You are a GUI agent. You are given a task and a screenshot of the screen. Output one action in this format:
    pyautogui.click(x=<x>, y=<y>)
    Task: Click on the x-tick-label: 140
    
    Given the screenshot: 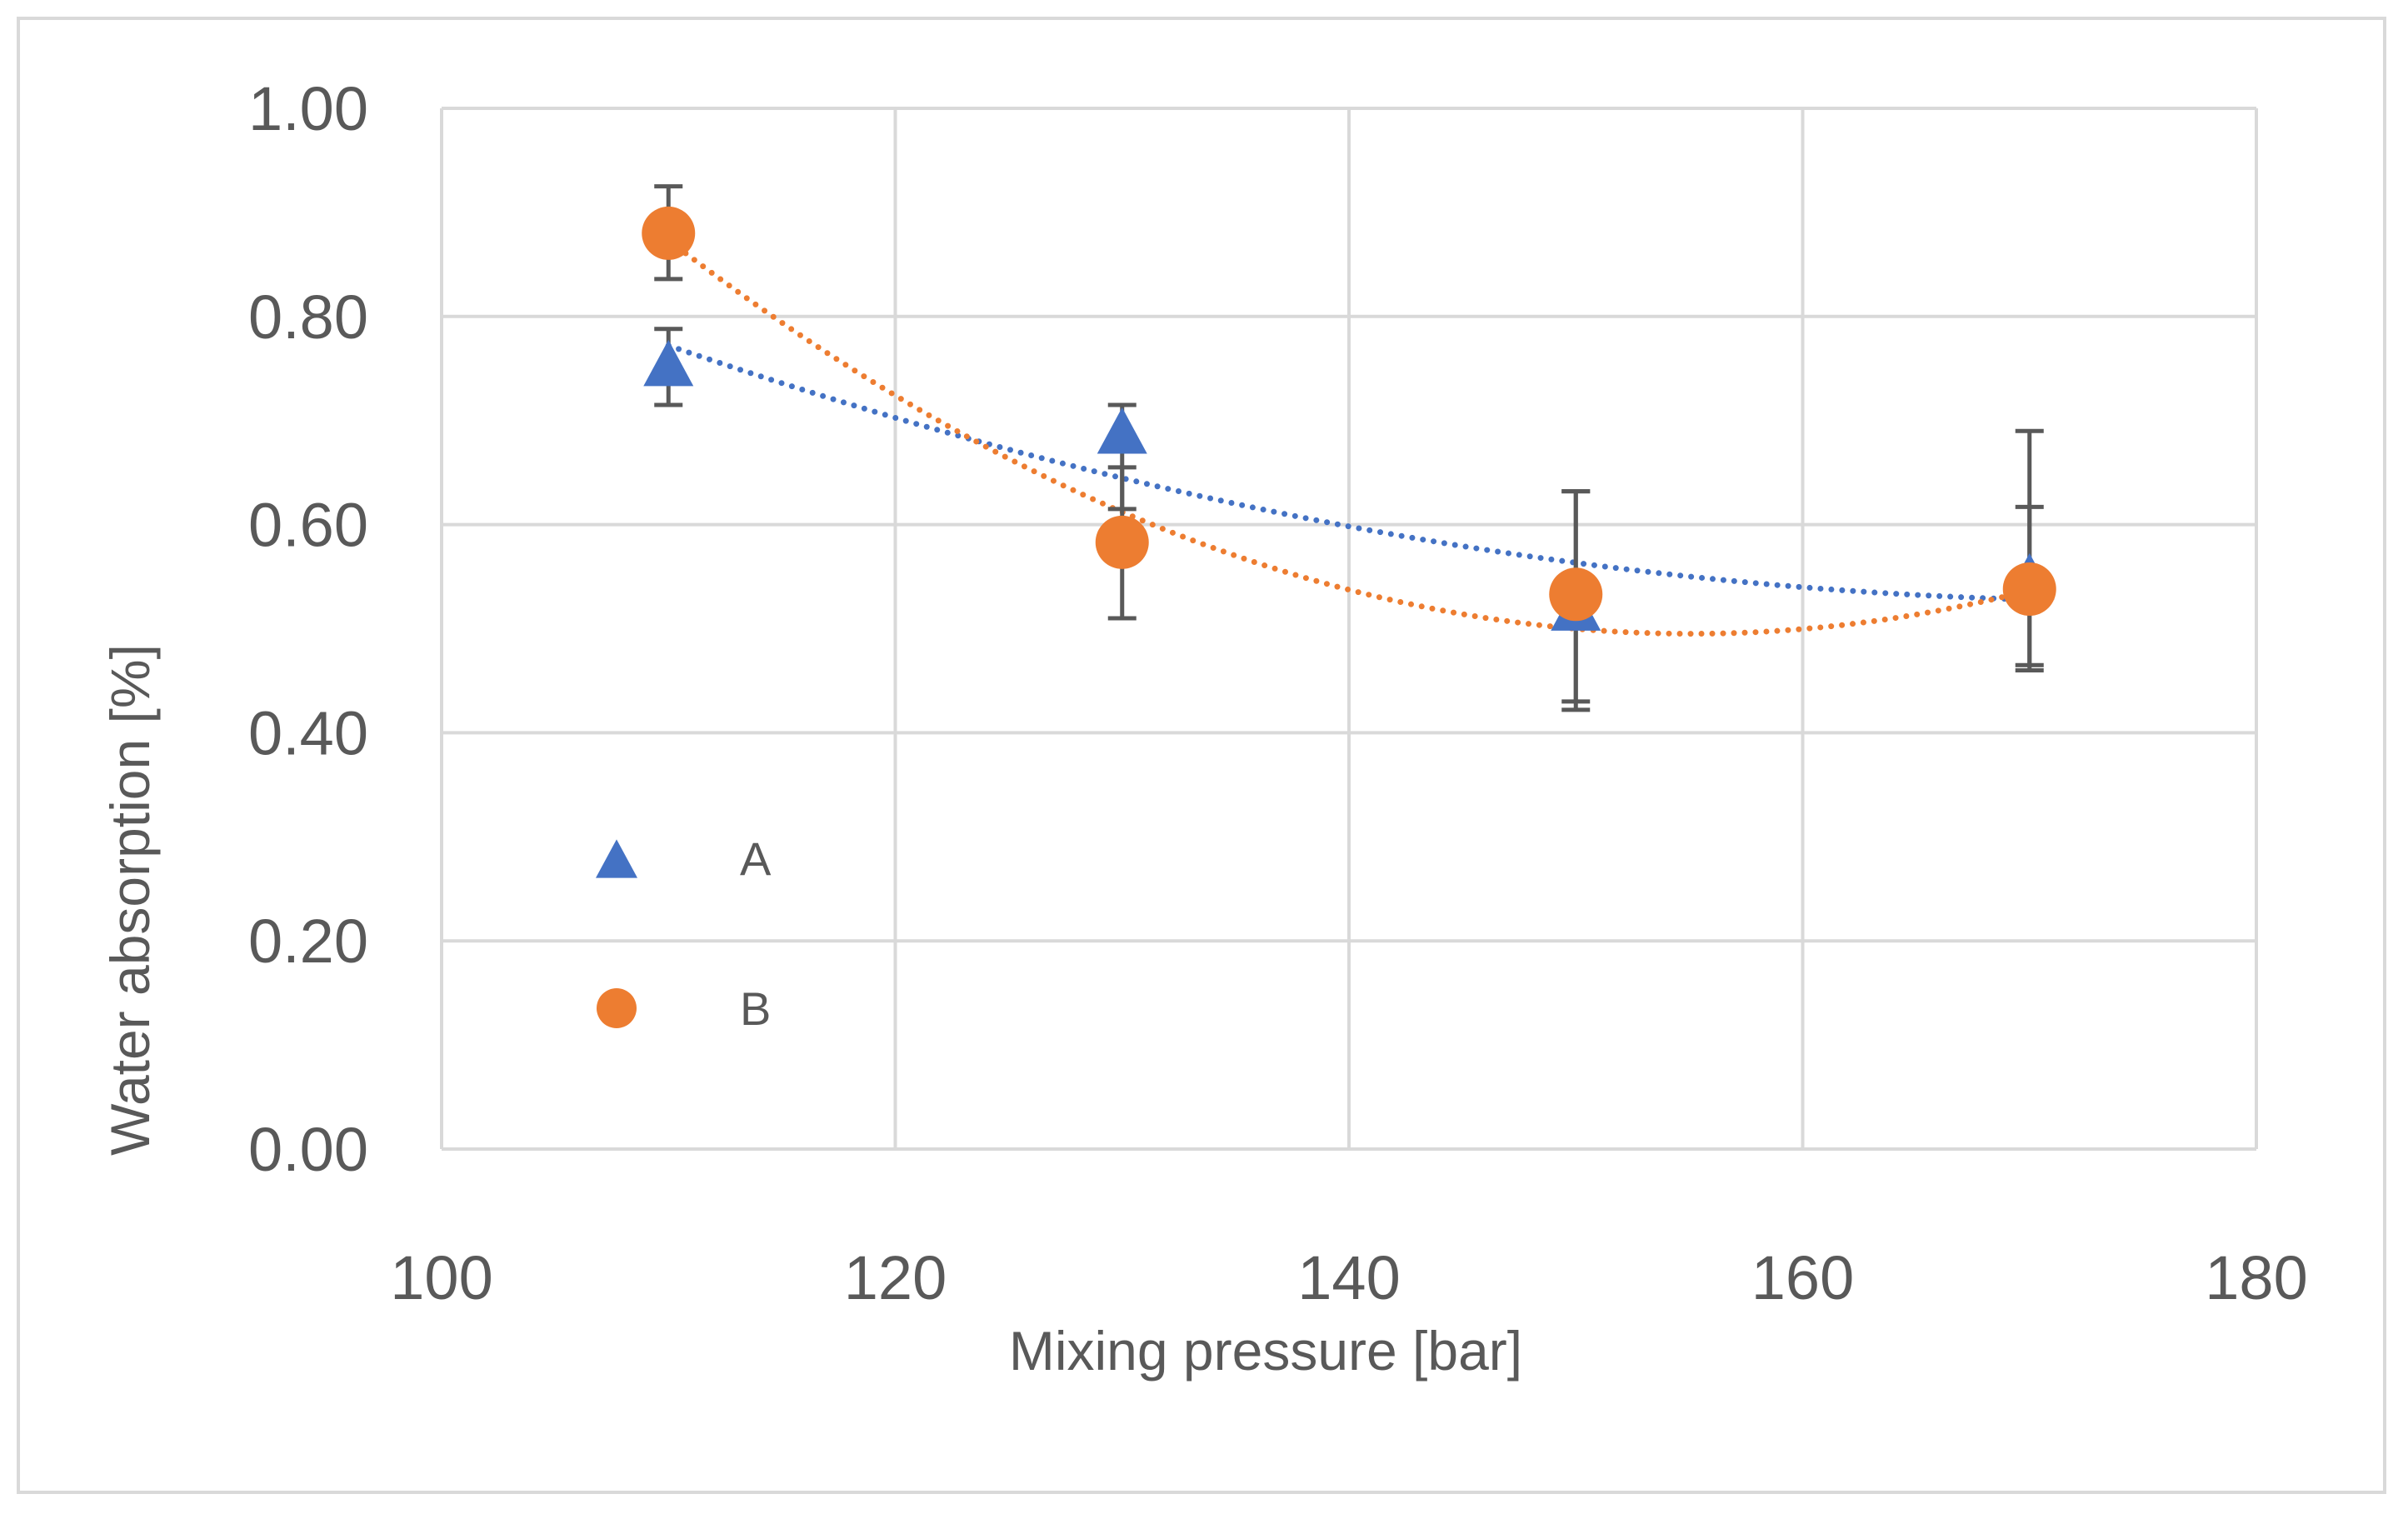 What is the action you would take?
    pyautogui.click(x=1348, y=1277)
    